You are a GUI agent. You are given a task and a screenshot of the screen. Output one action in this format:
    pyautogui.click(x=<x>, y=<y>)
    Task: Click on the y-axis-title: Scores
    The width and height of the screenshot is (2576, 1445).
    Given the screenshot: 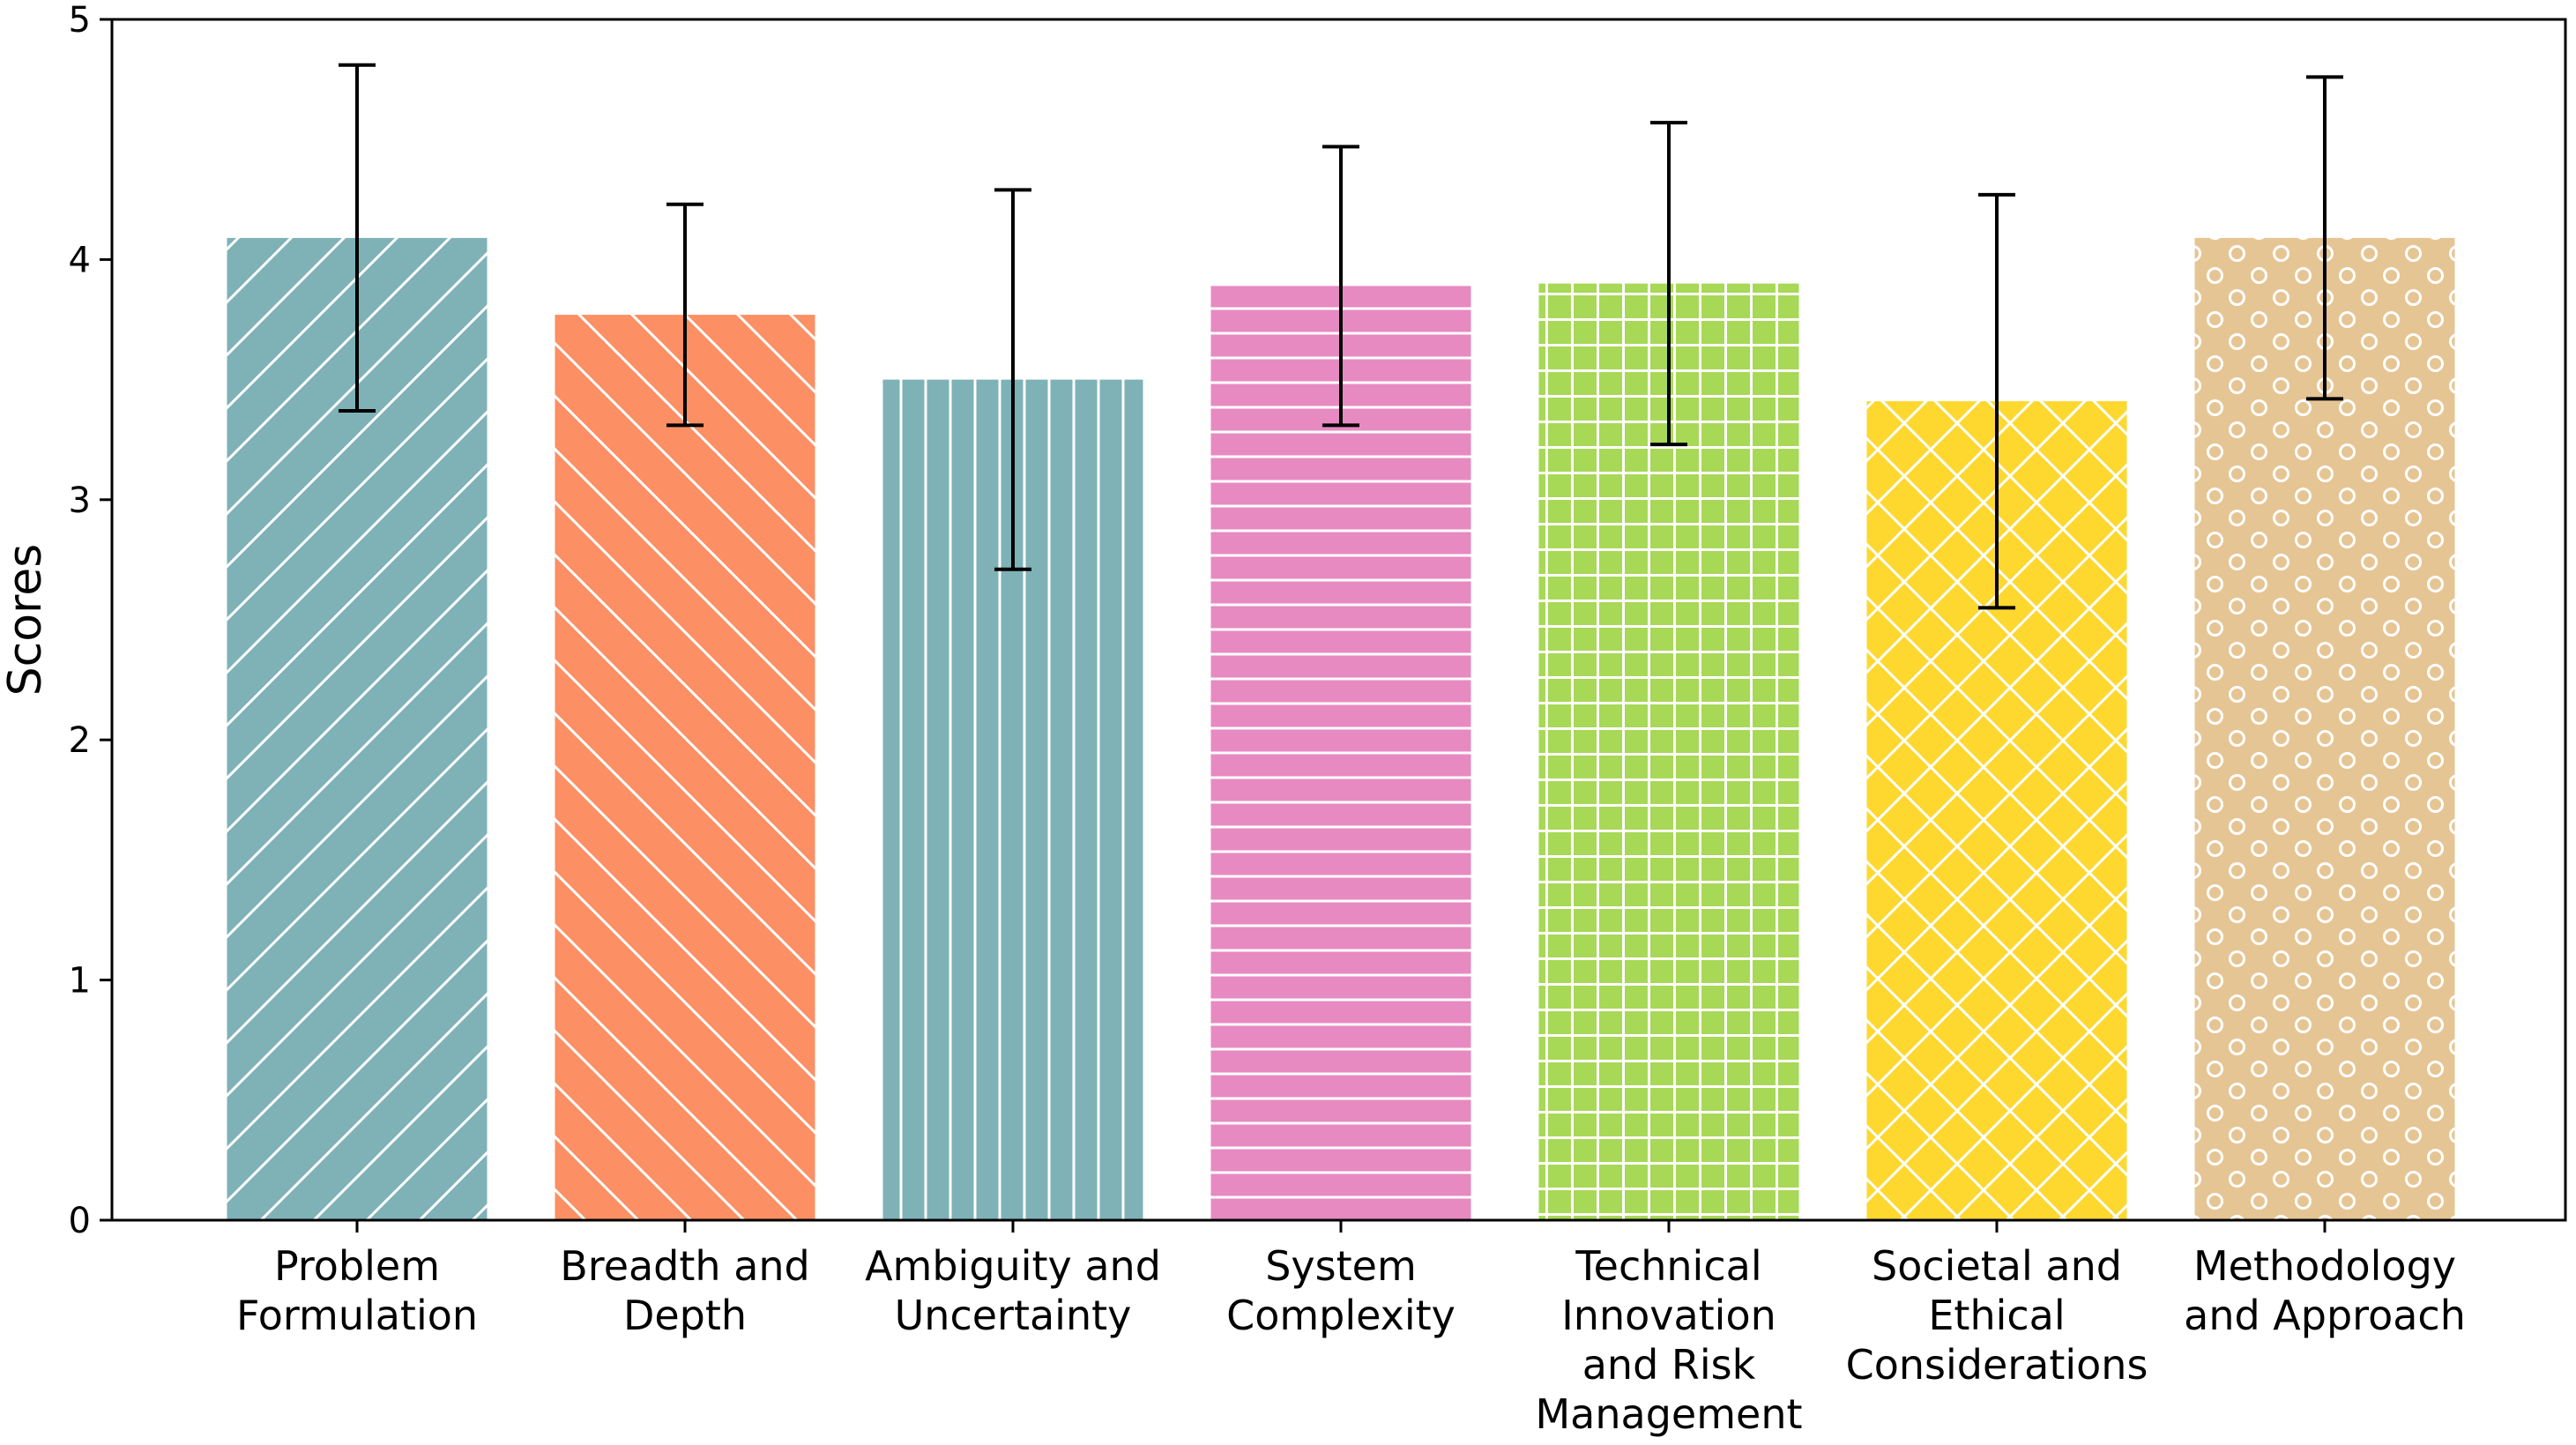 What is the action you would take?
    pyautogui.click(x=26, y=620)
    